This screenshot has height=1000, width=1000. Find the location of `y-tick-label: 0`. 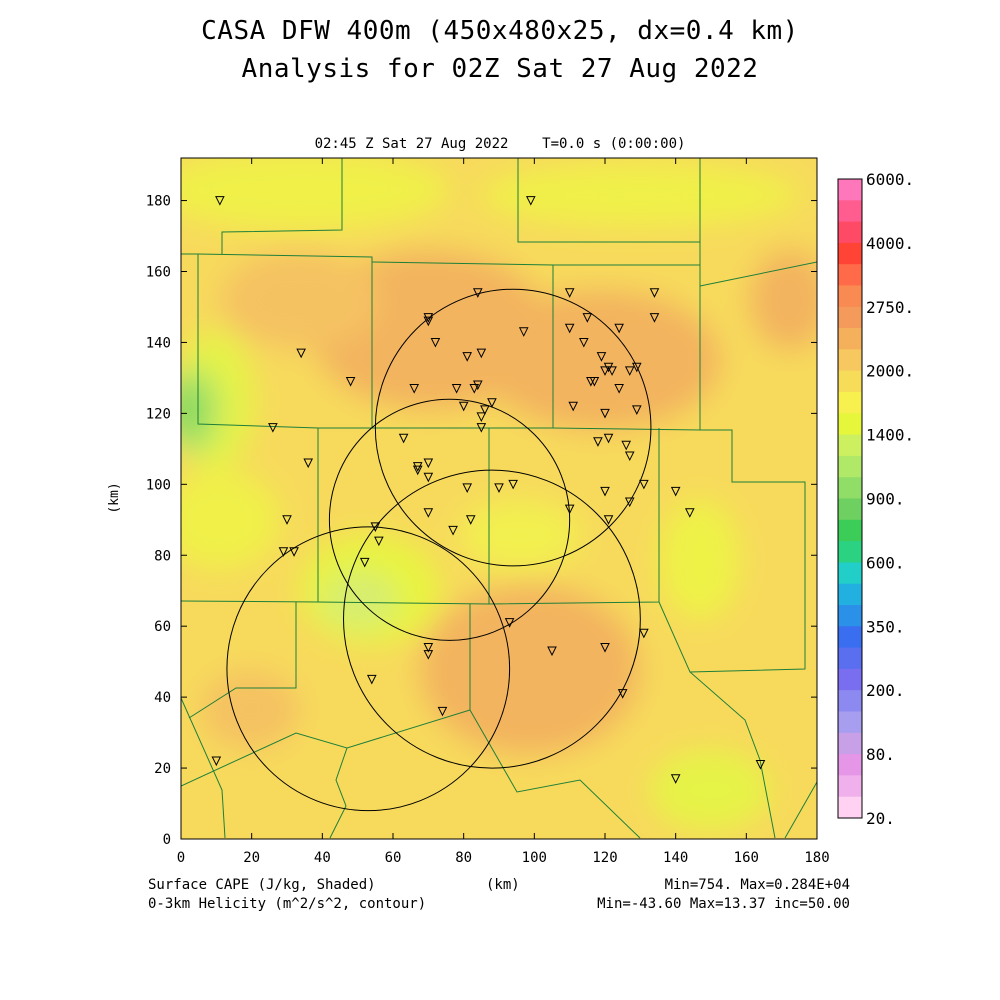

y-tick-label: 0 is located at coordinates (167, 840).